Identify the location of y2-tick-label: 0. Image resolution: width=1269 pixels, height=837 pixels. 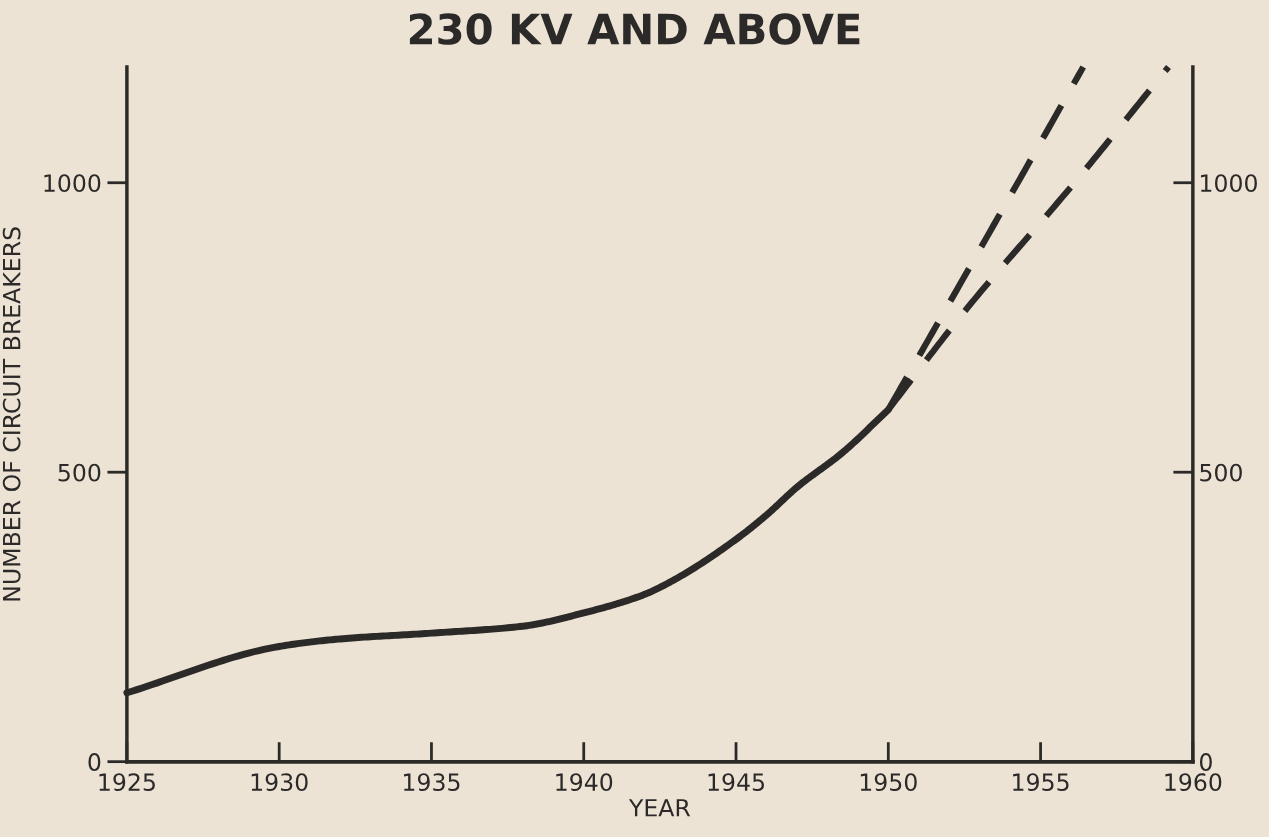
(1205, 762).